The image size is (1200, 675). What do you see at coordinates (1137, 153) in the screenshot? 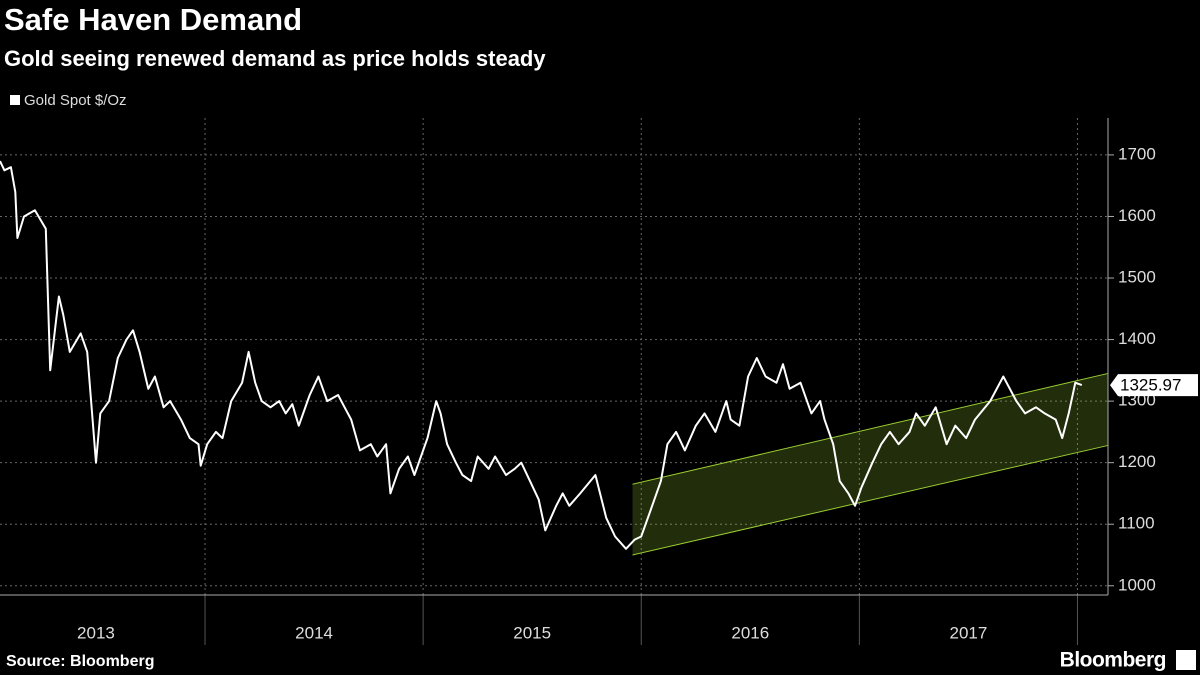
I see `y-tick-label: 1700` at bounding box center [1137, 153].